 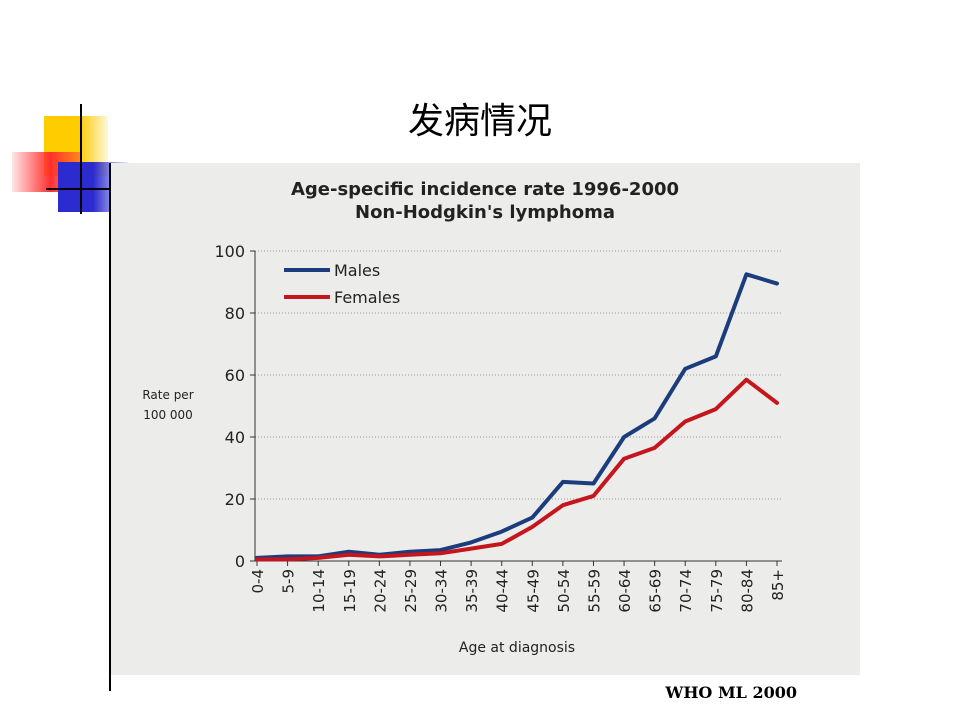 What do you see at coordinates (342, 284) in the screenshot?
I see `legend: Males Females` at bounding box center [342, 284].